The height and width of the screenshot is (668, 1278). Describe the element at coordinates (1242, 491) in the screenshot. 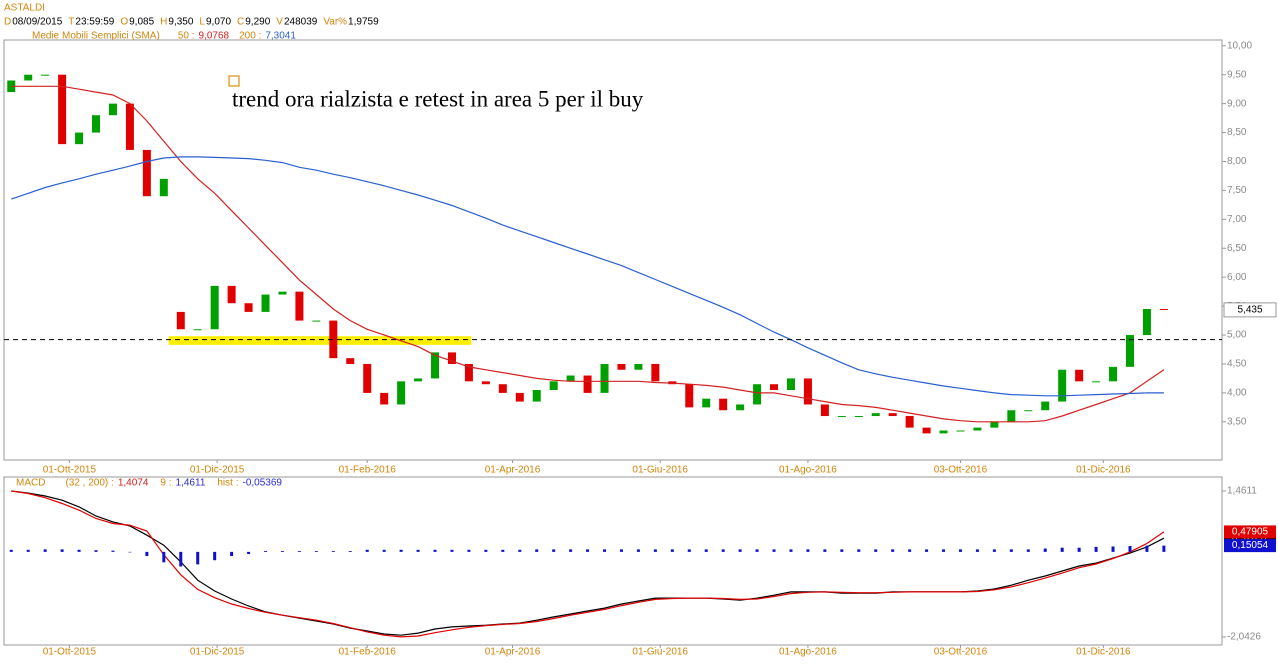

I see `y-tick-label: 1,4611` at that location.